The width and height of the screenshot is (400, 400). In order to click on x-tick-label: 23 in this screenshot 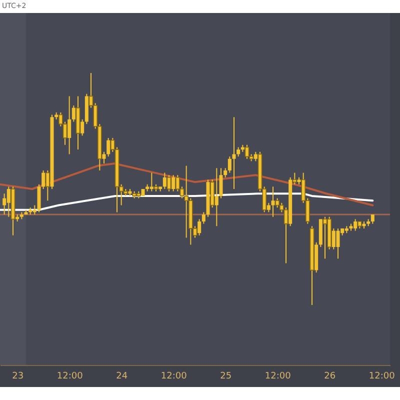, I will do `click(18, 377)`.